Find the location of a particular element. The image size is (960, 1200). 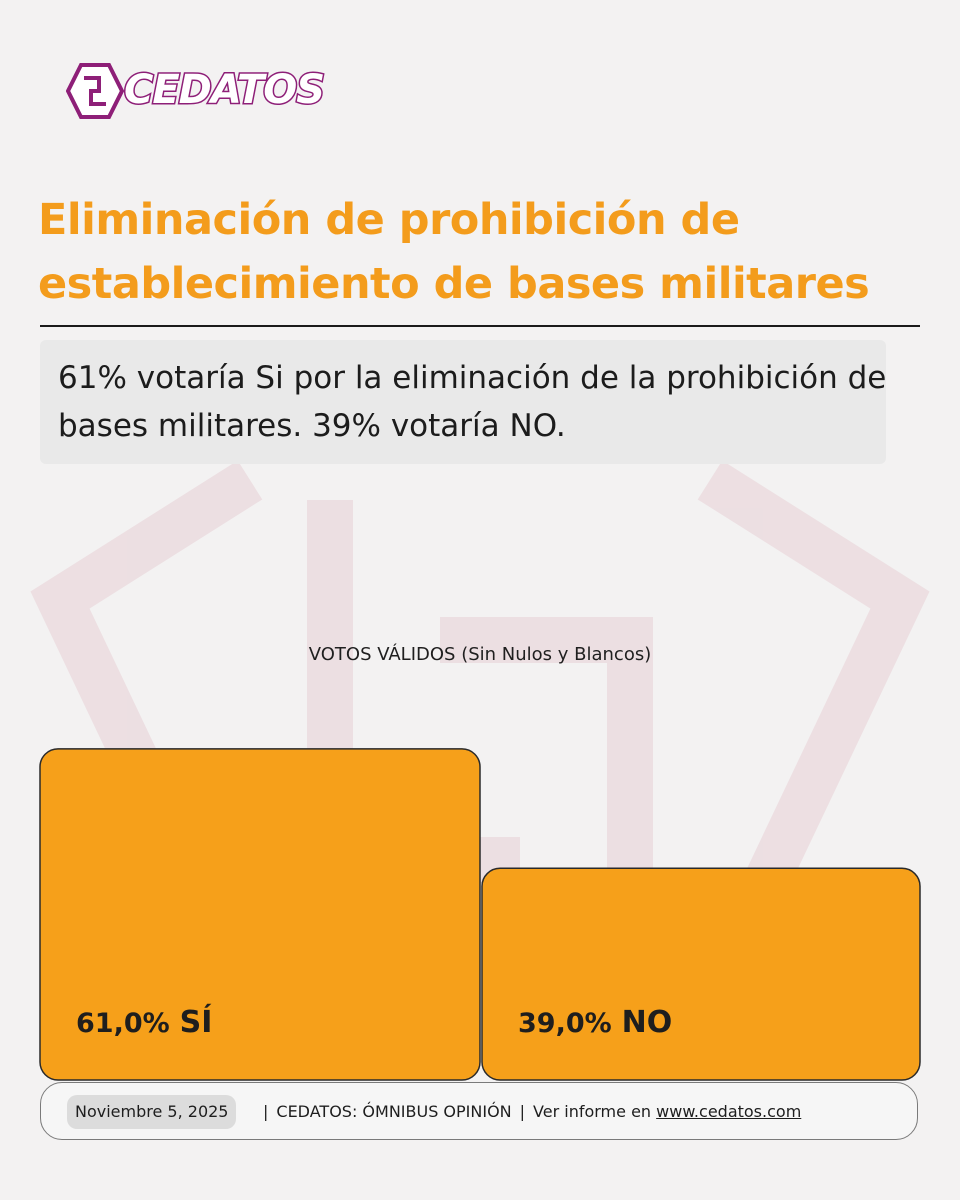

bar-si is located at coordinates (260, 914).